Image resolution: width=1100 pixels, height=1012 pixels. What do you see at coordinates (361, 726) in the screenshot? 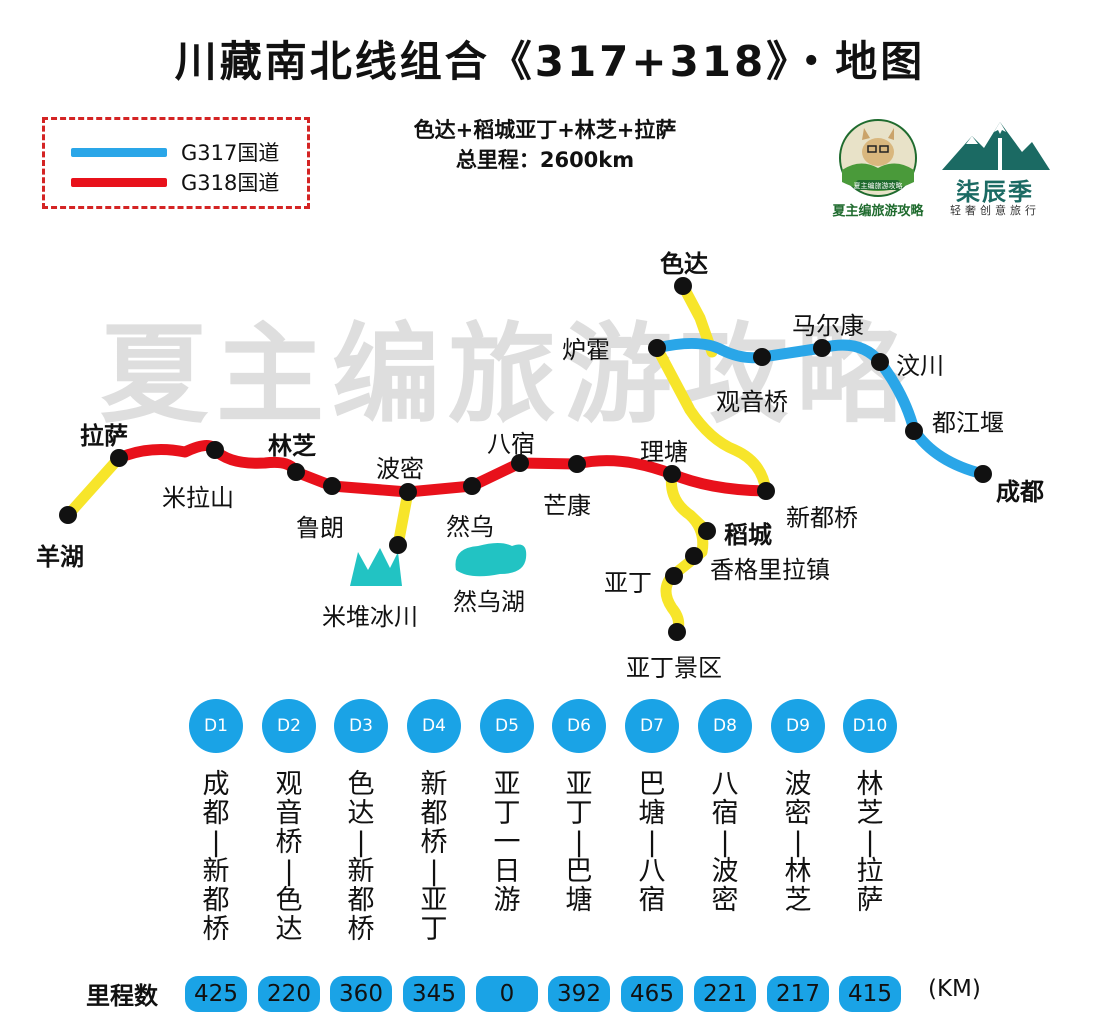
I see `day-badge-d3: D3` at bounding box center [361, 726].